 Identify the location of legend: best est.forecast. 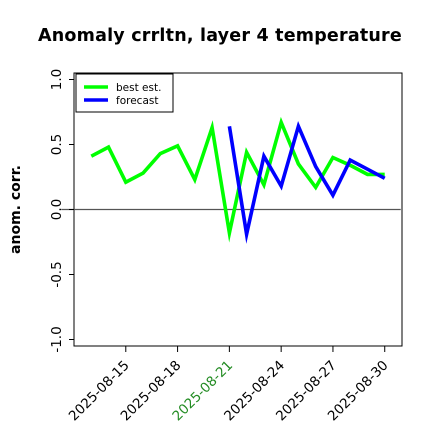
(124, 93).